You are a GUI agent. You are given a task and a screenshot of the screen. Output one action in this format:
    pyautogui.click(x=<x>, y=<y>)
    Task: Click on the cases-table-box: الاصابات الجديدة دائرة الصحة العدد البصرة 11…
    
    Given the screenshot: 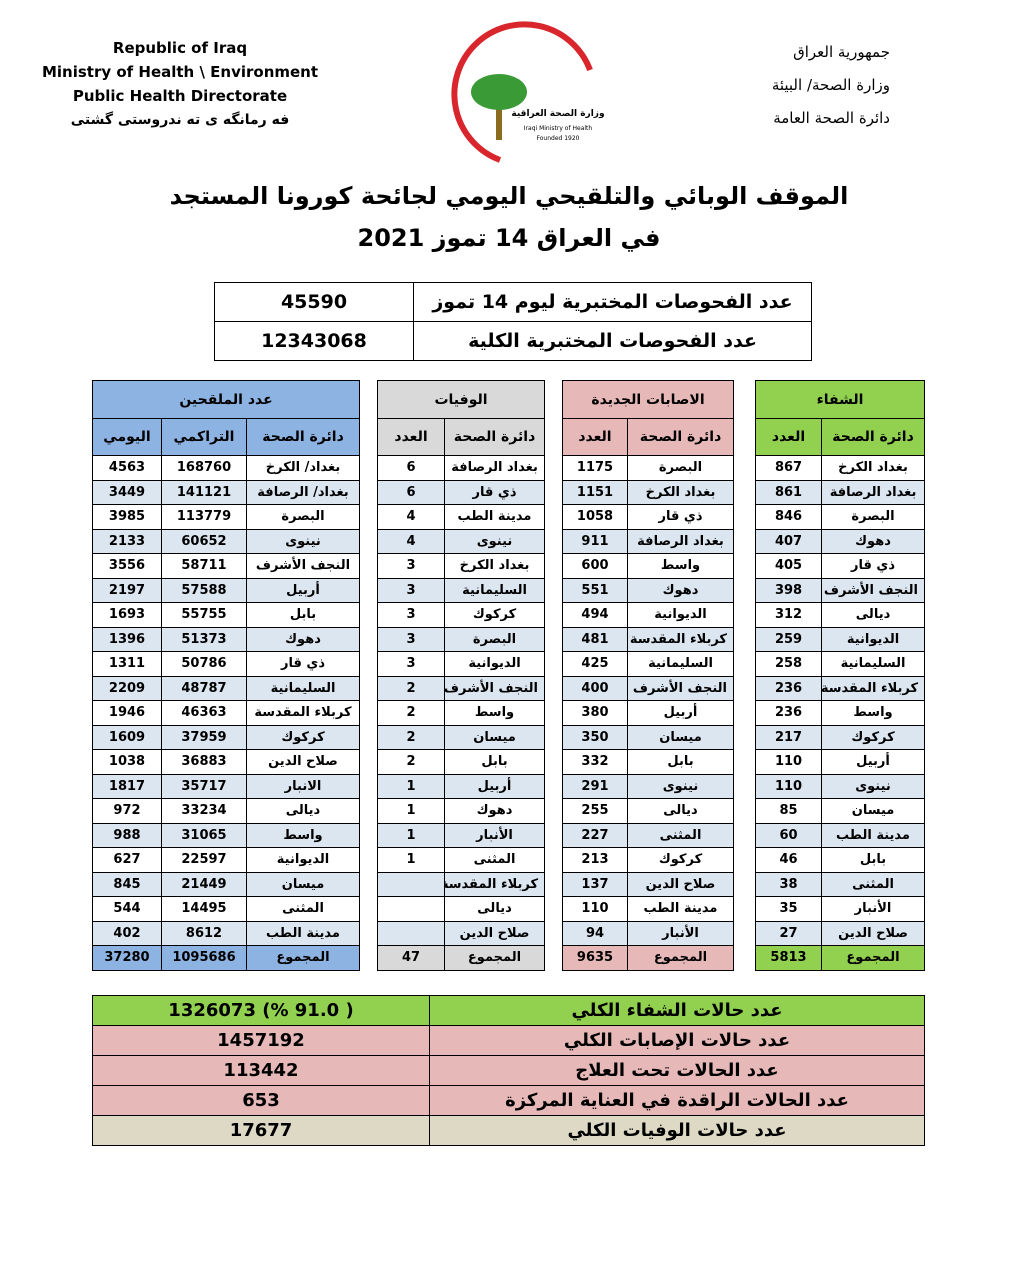 What is the action you would take?
    pyautogui.click(x=648, y=675)
    